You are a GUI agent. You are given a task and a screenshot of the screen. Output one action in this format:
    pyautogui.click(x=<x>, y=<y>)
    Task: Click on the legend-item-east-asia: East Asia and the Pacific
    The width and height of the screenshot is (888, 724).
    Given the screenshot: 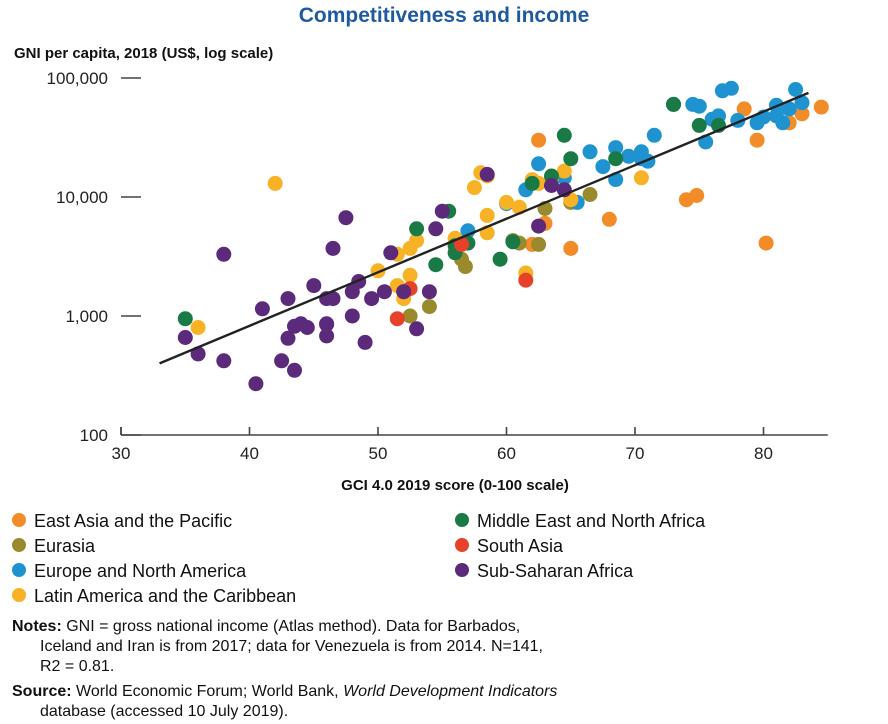 What is the action you would take?
    pyautogui.click(x=122, y=521)
    